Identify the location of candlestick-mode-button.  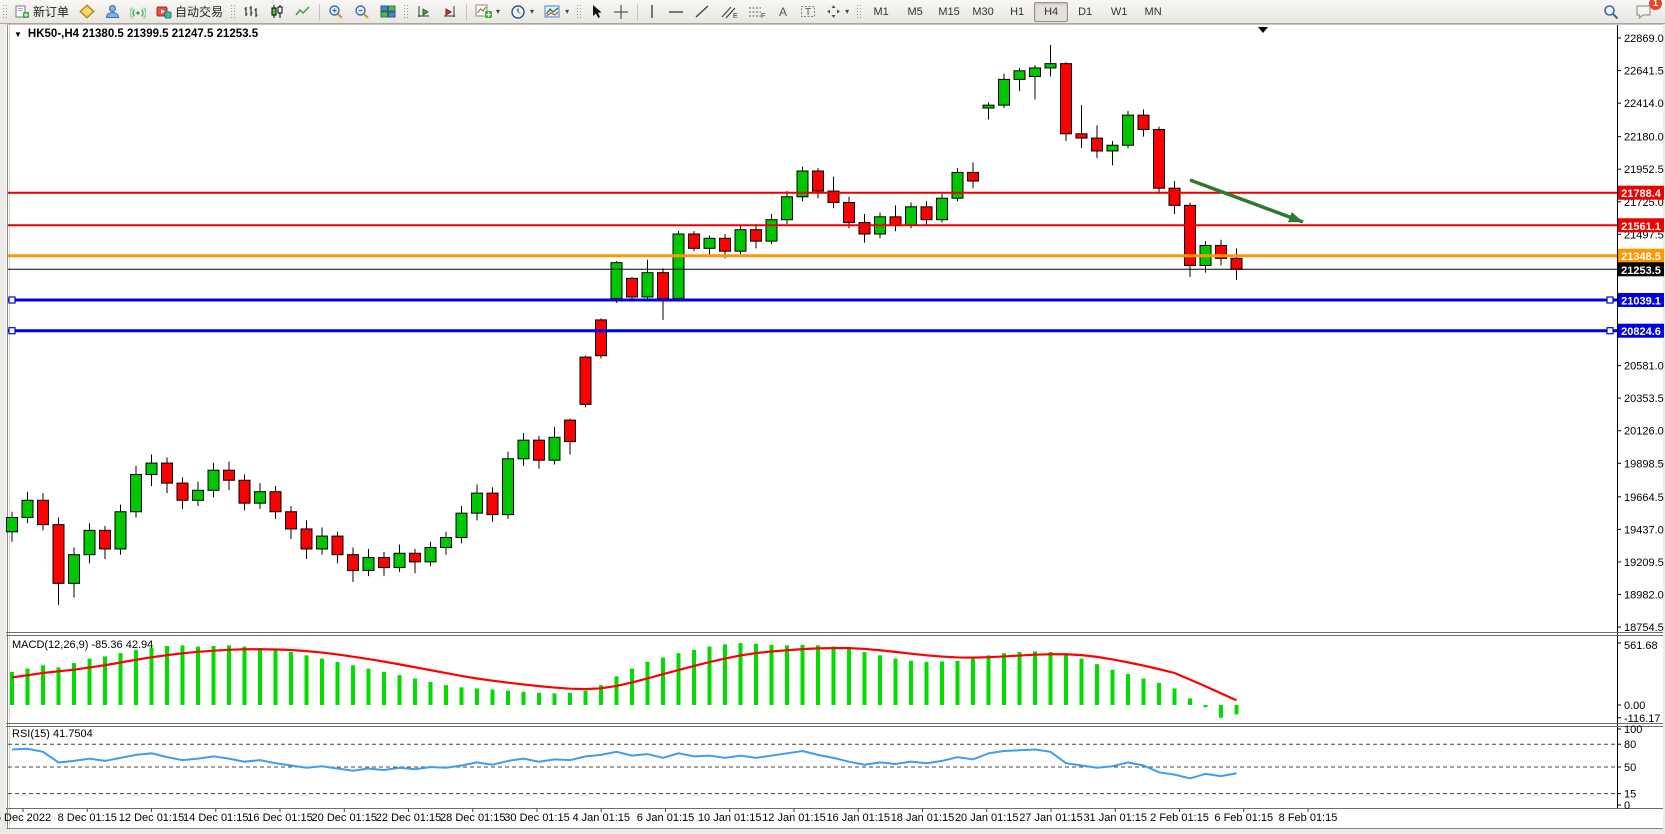
(277, 12).